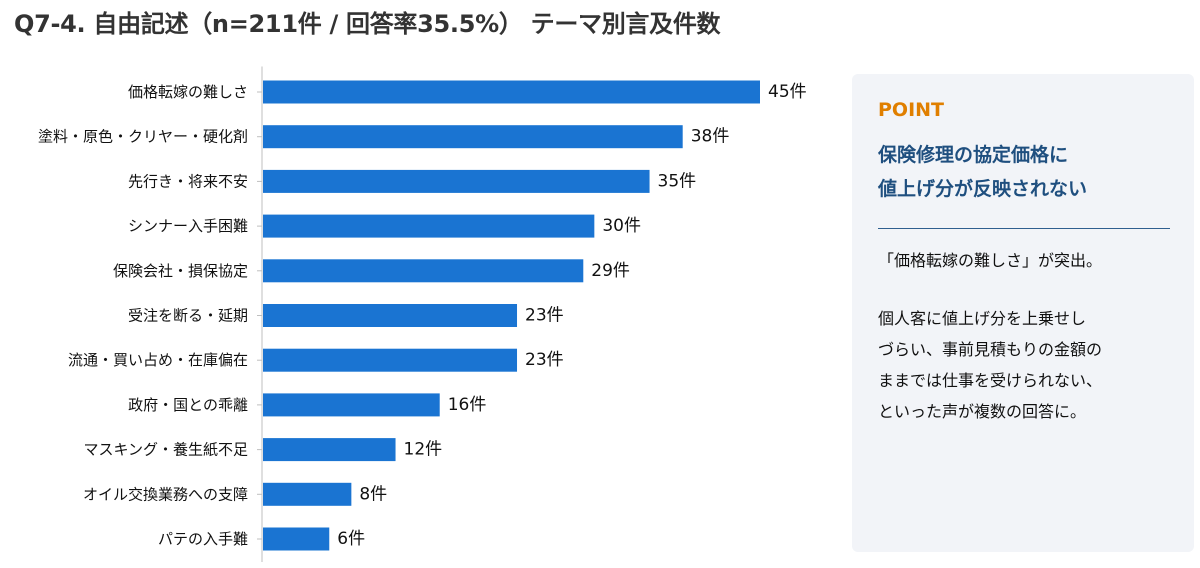  What do you see at coordinates (367, 24) in the screenshot?
I see `chart-title: Q7-4. 自由記述（n=211件 / 回答率35.5%） テーマ別言及件数` at bounding box center [367, 24].